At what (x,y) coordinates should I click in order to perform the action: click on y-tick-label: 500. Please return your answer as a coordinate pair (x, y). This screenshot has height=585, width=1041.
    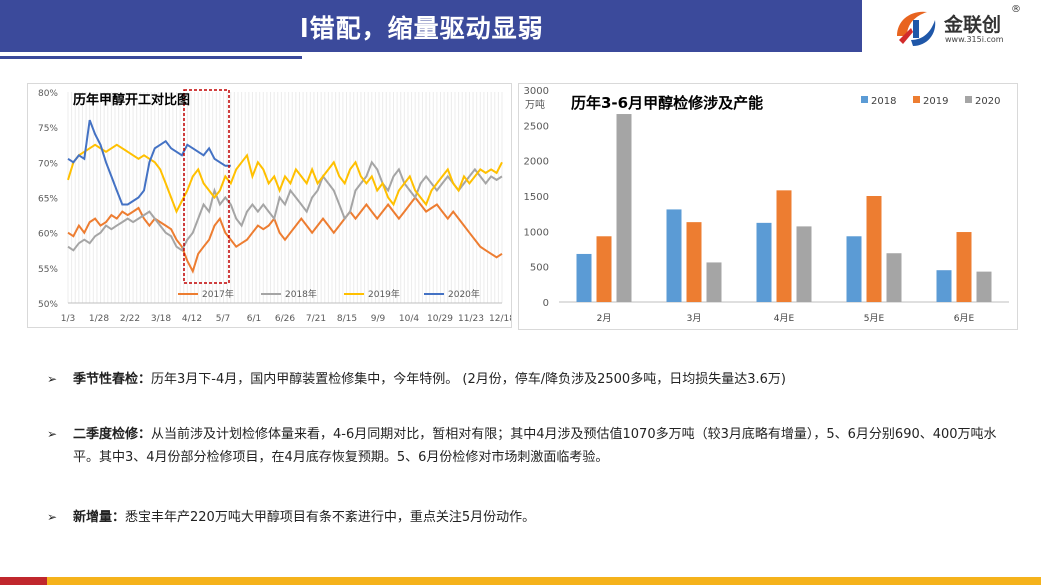
    Looking at the image, I should click on (539, 268).